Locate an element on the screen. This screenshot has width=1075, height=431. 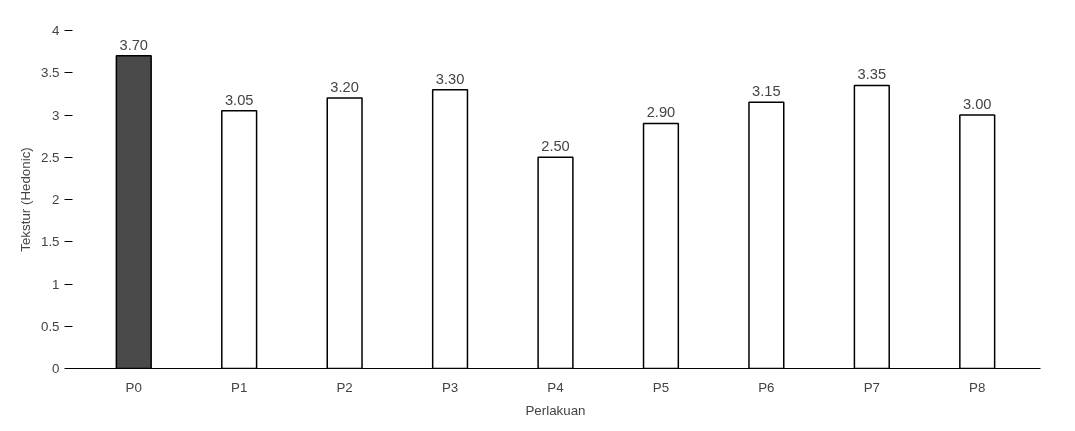
y-tick-label: 3 is located at coordinates (56, 115).